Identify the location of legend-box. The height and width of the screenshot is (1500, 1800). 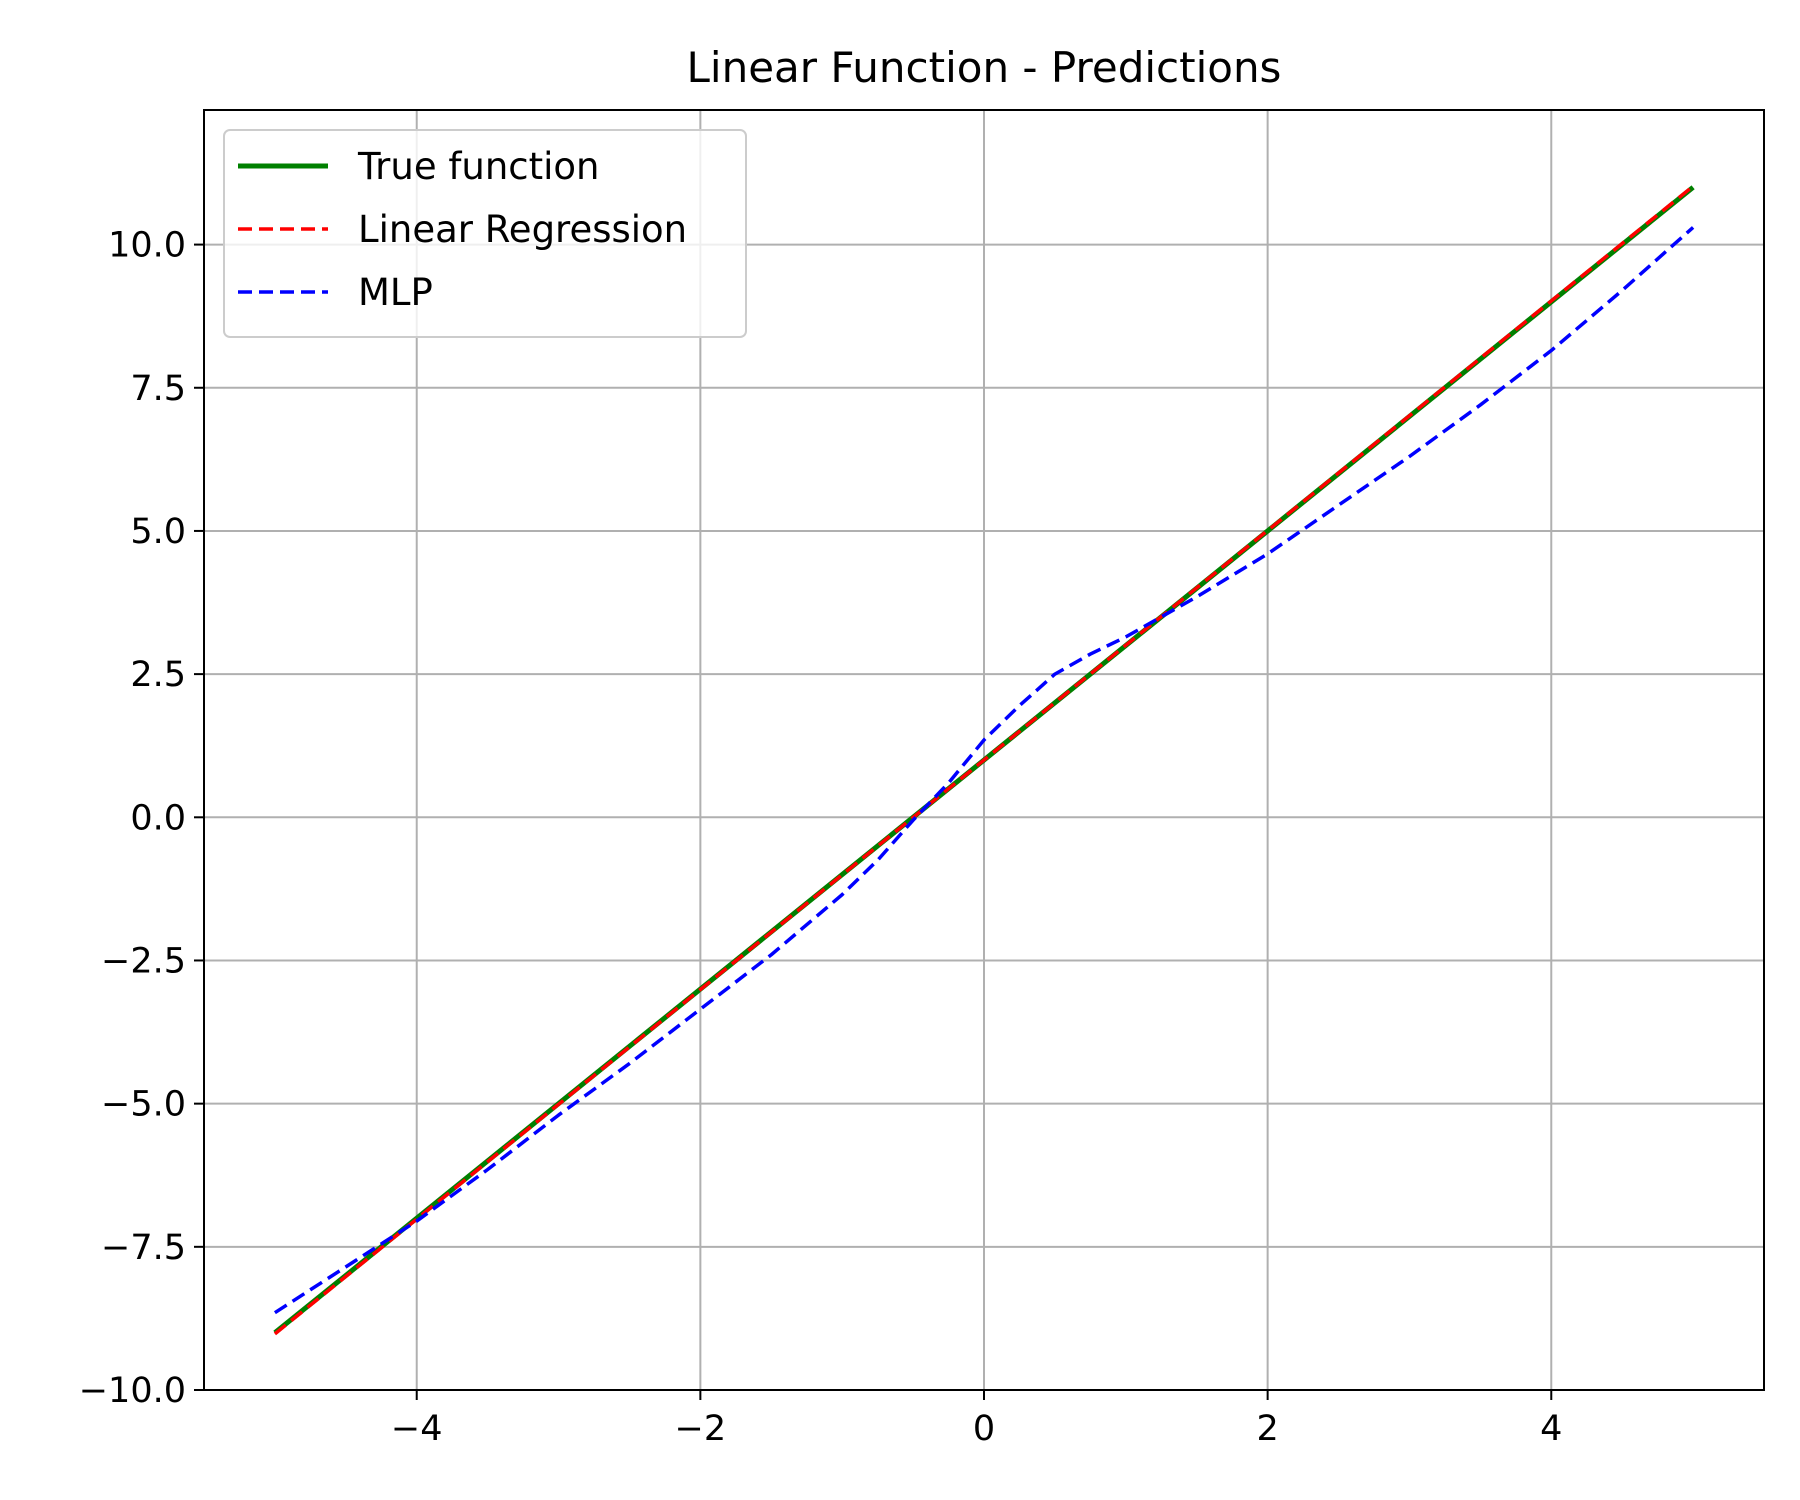
(485, 233).